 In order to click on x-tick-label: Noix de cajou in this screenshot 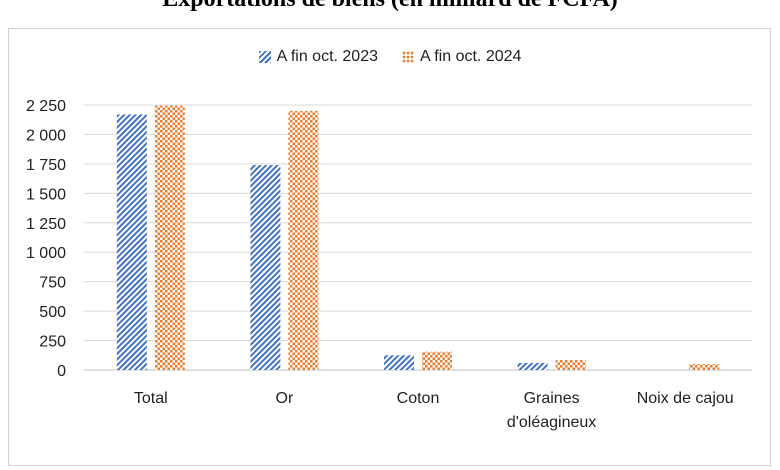, I will do `click(685, 398)`.